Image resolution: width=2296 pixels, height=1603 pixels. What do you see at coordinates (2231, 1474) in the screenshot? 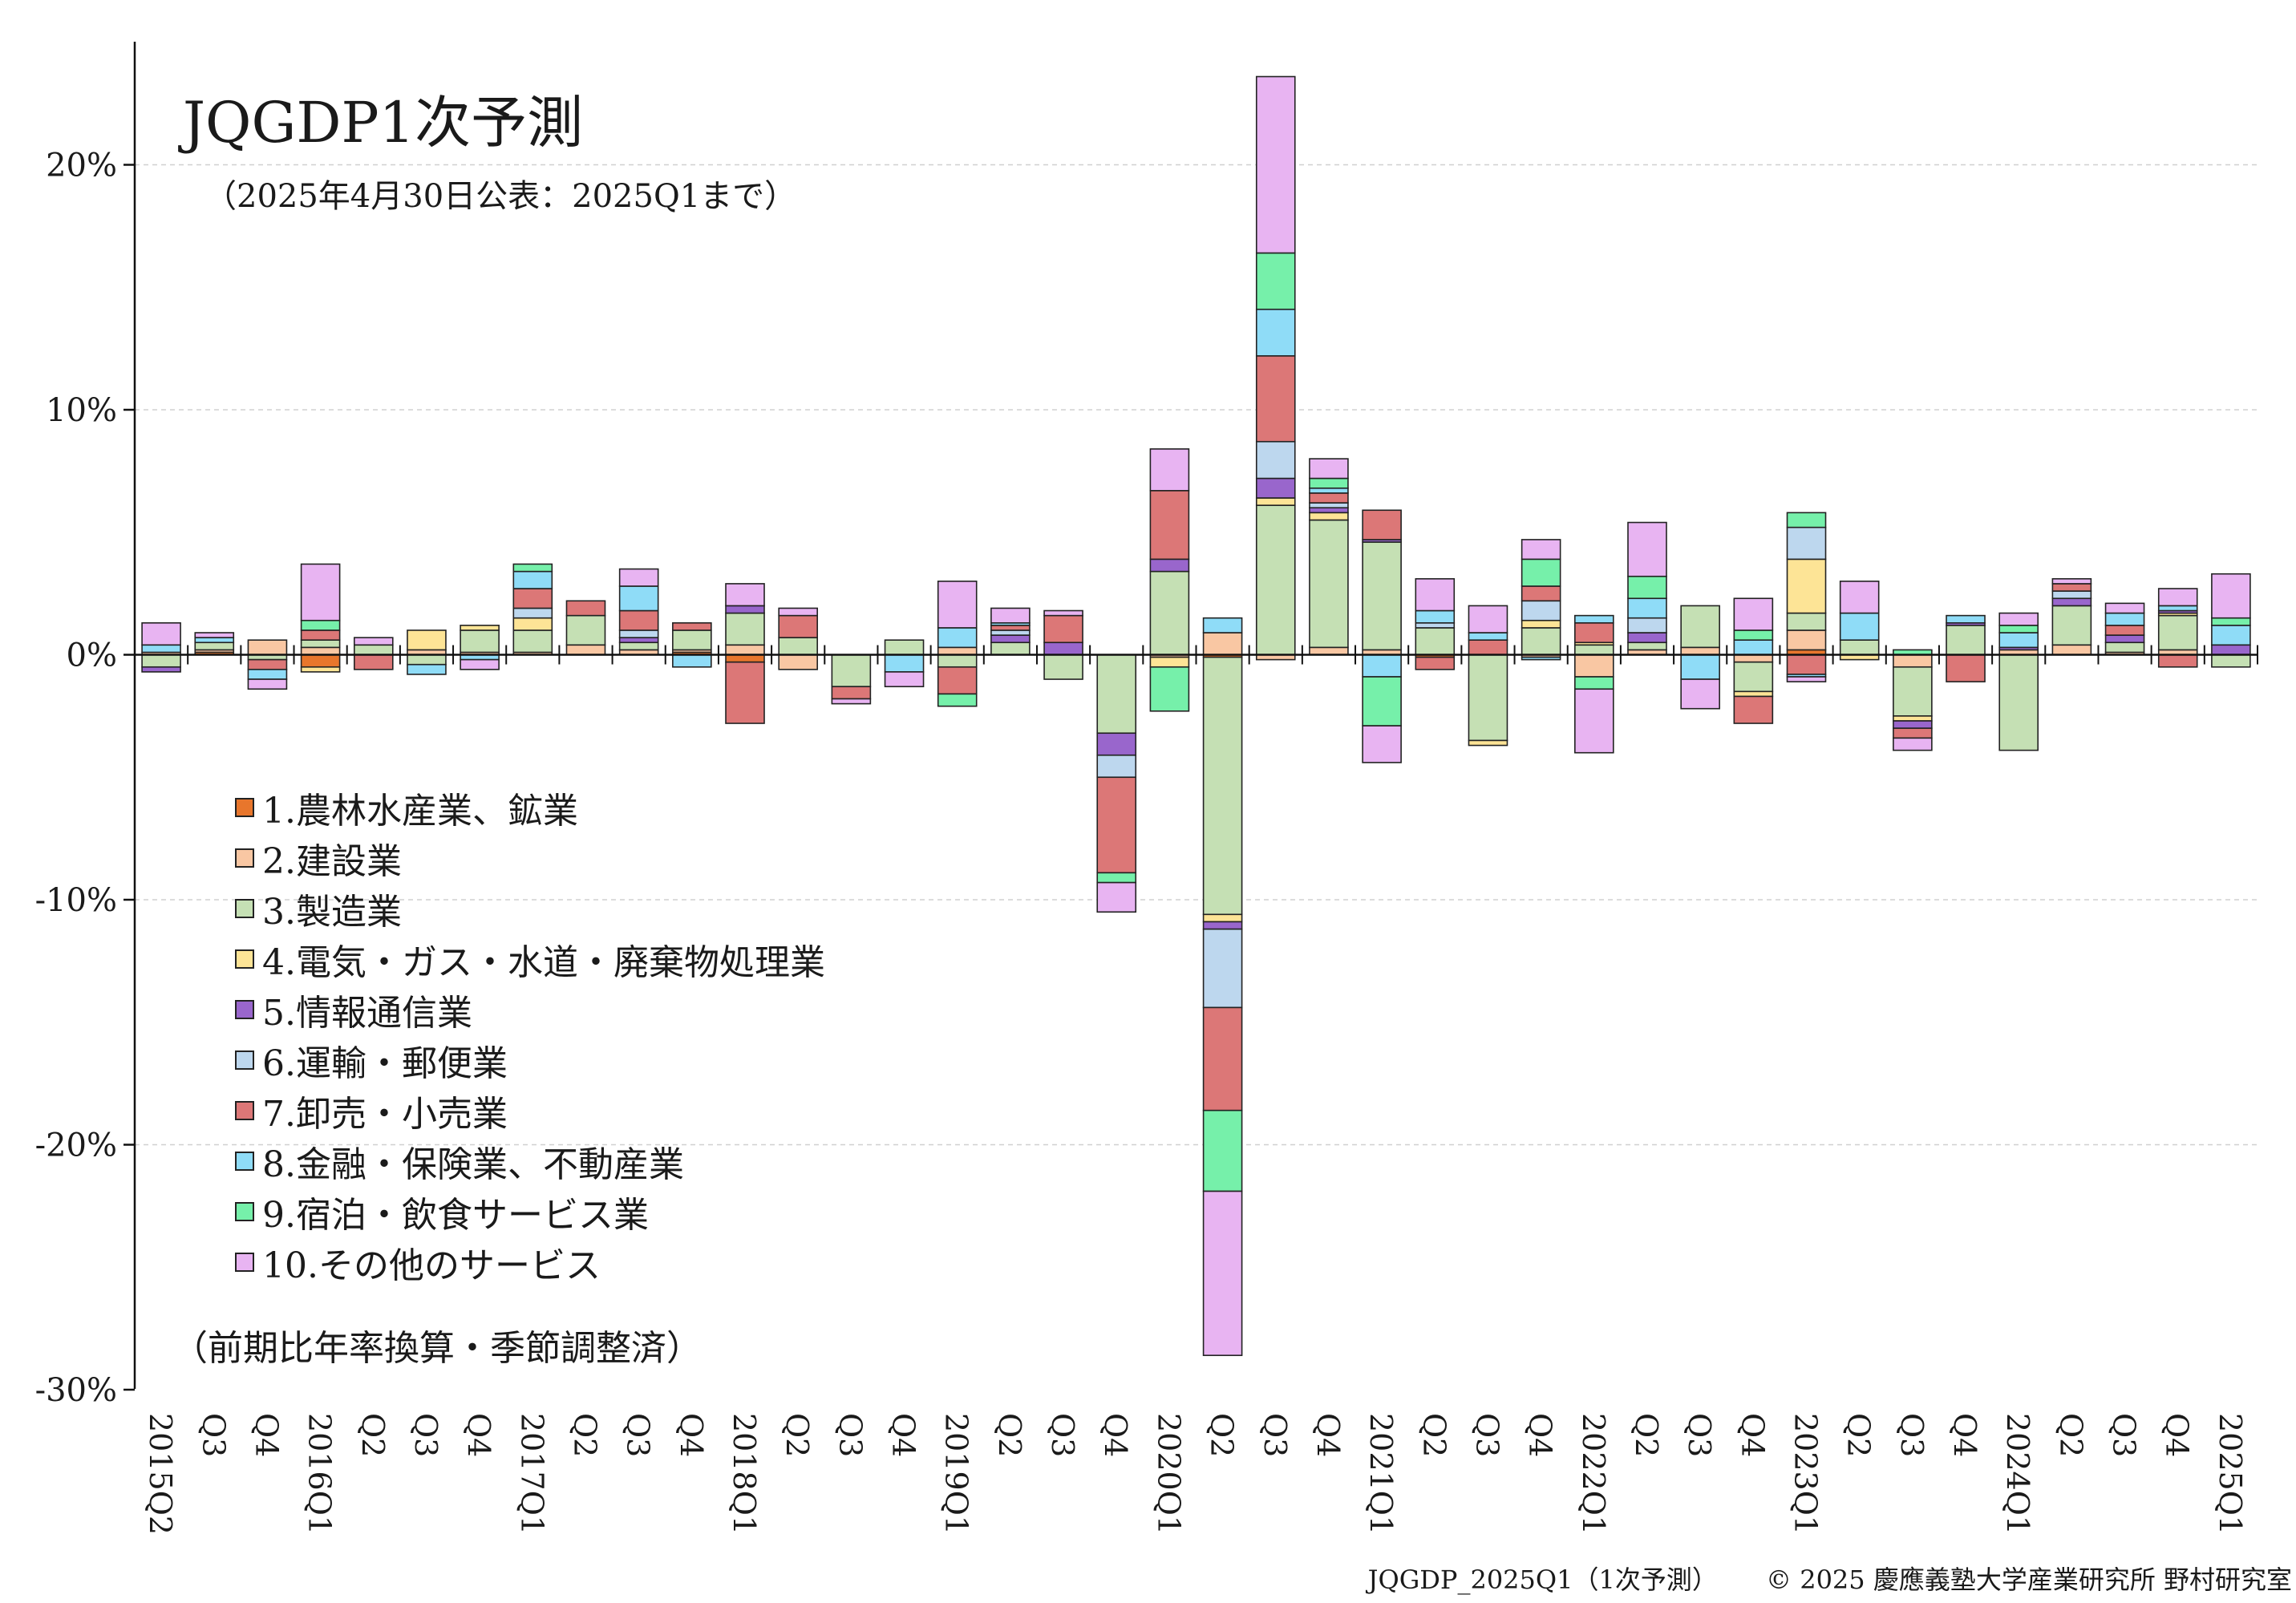
I see `x-tick-label: 2025Q1` at bounding box center [2231, 1474].